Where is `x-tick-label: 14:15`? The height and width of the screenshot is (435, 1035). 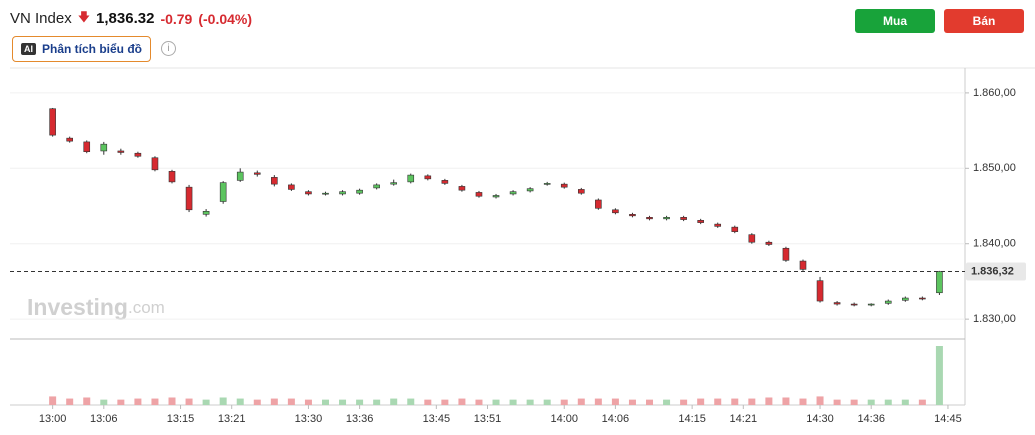
x-tick-label: 14:15 is located at coordinates (692, 419).